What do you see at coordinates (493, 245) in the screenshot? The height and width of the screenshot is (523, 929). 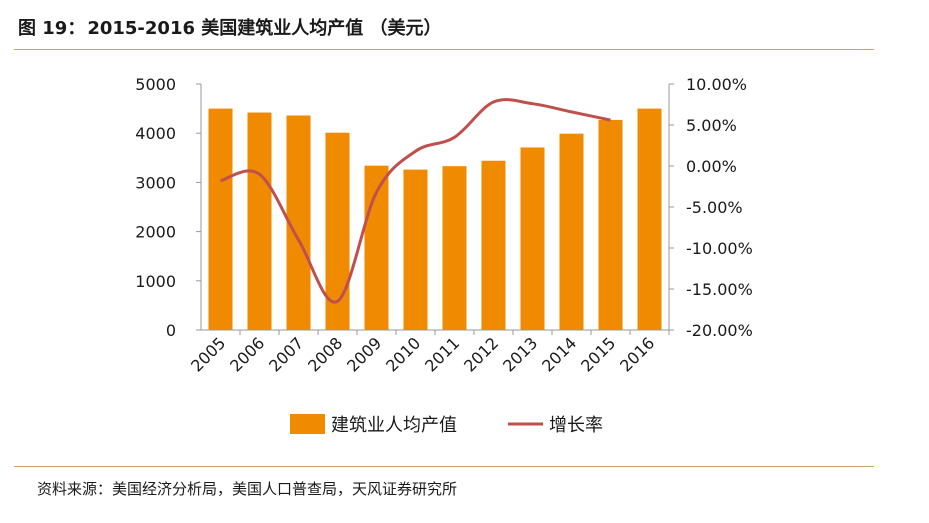 I see `bar-2012` at bounding box center [493, 245].